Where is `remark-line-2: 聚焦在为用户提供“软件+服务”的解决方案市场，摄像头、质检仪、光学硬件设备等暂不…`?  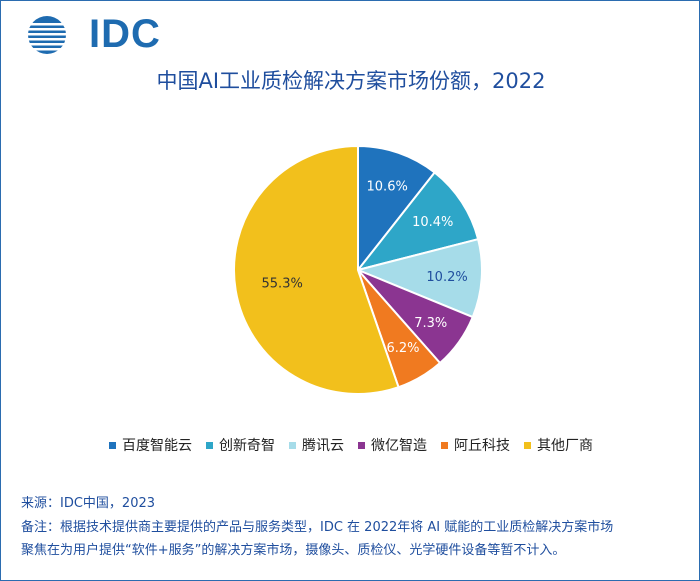
remark-line-2: 聚焦在为用户提供“软件+服务”的解决方案市场，摄像头、质检仪、光学硬件设备等暂不… is located at coordinates (293, 550).